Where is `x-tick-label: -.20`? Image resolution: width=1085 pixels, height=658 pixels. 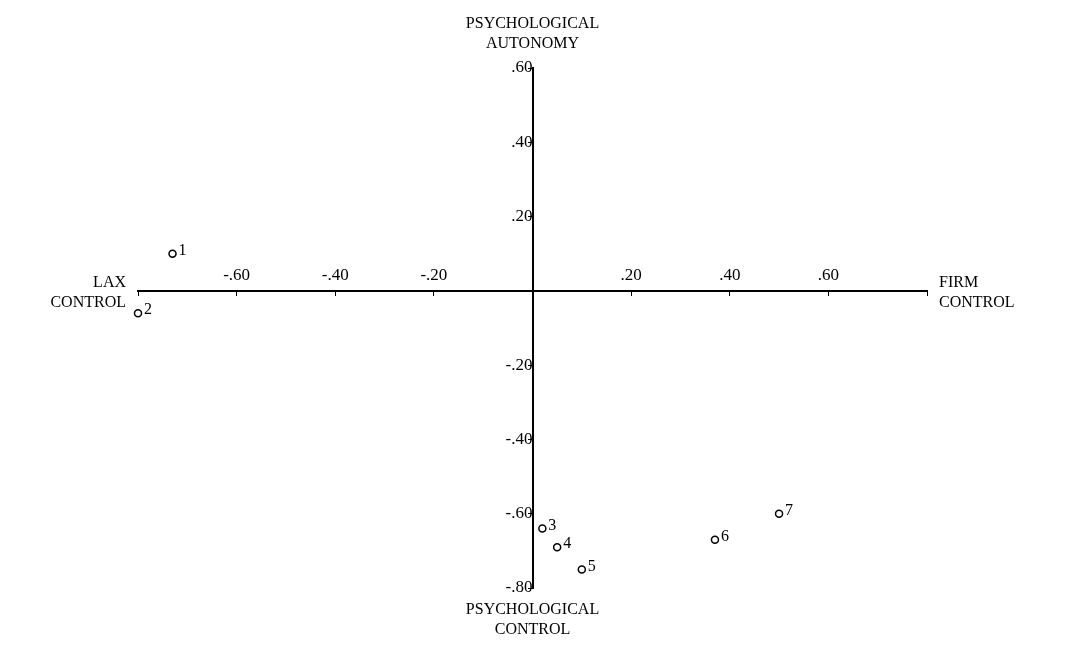
x-tick-label: -.20 is located at coordinates (434, 274).